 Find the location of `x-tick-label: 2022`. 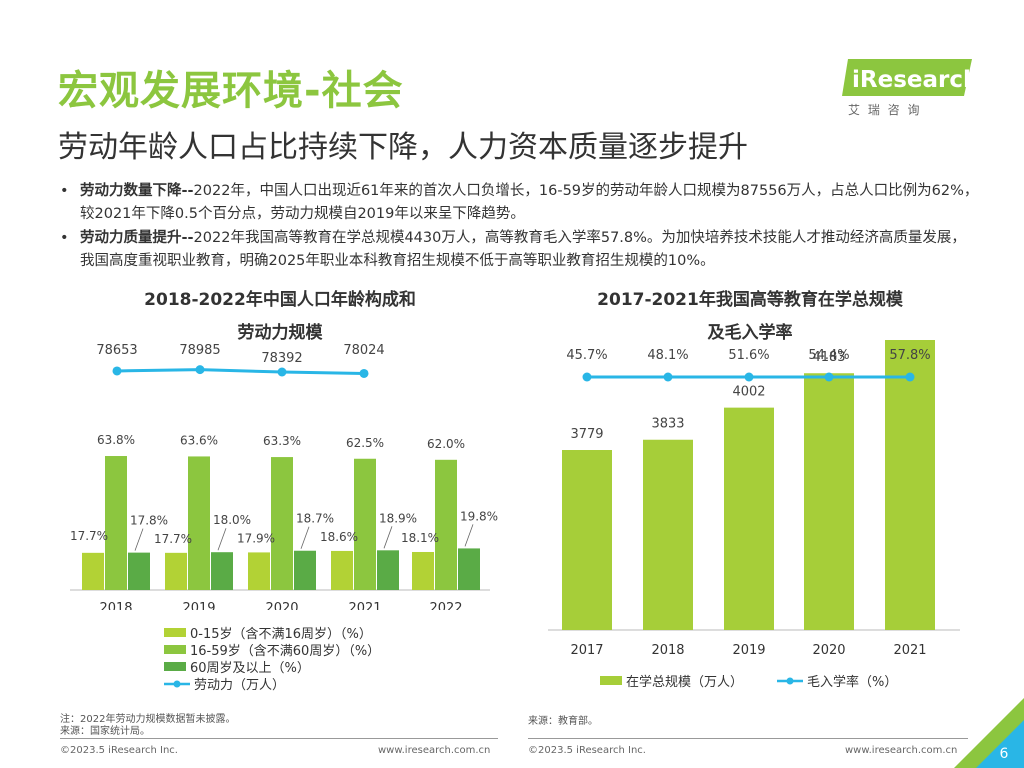

x-tick-label: 2022 is located at coordinates (445, 605).